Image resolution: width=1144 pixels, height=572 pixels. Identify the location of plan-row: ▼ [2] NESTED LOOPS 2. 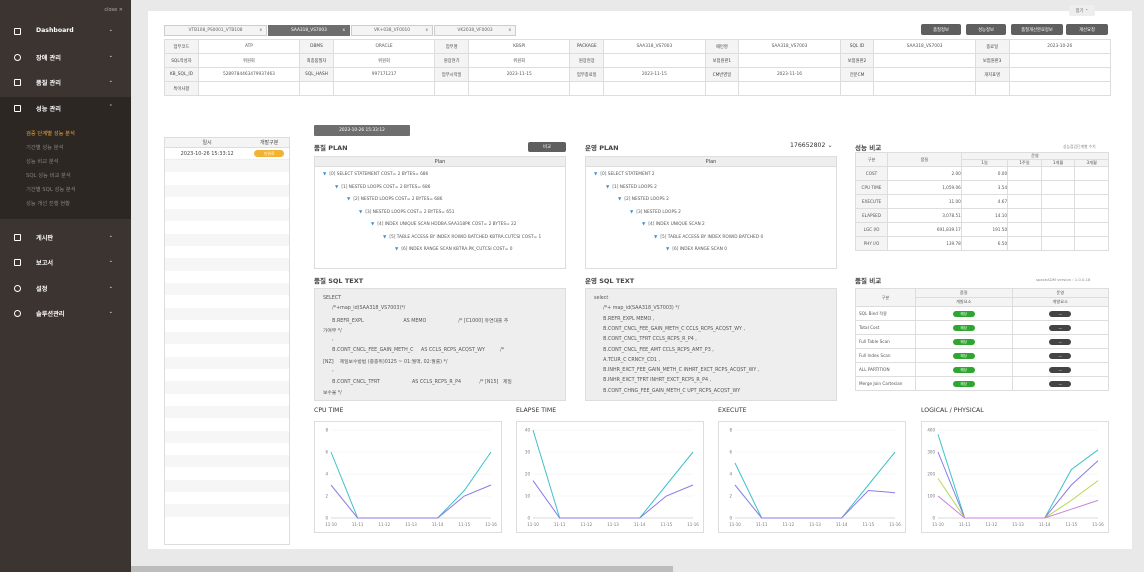
(643, 199).